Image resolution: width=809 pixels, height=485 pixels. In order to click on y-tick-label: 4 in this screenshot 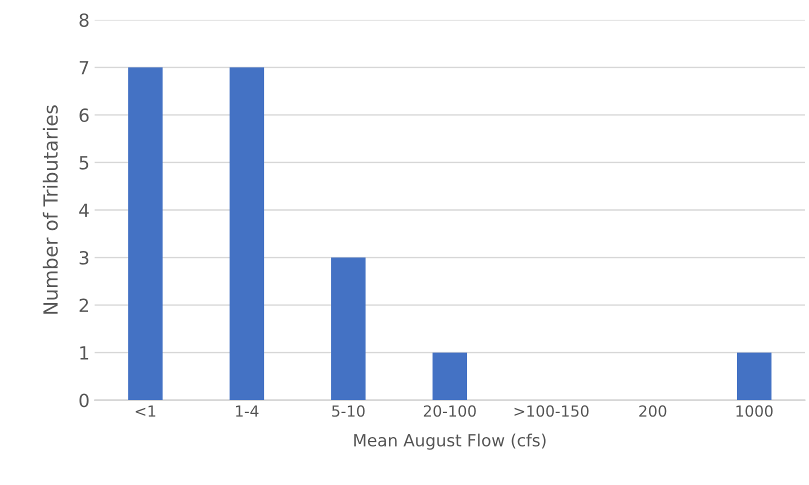, I will do `click(84, 210)`.